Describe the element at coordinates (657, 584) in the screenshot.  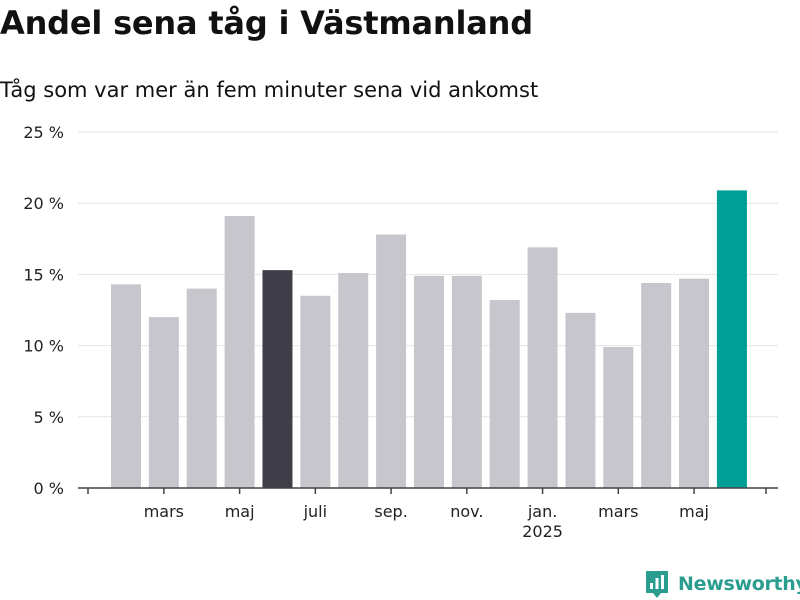
I see `newsworthy-logo-icon` at that location.